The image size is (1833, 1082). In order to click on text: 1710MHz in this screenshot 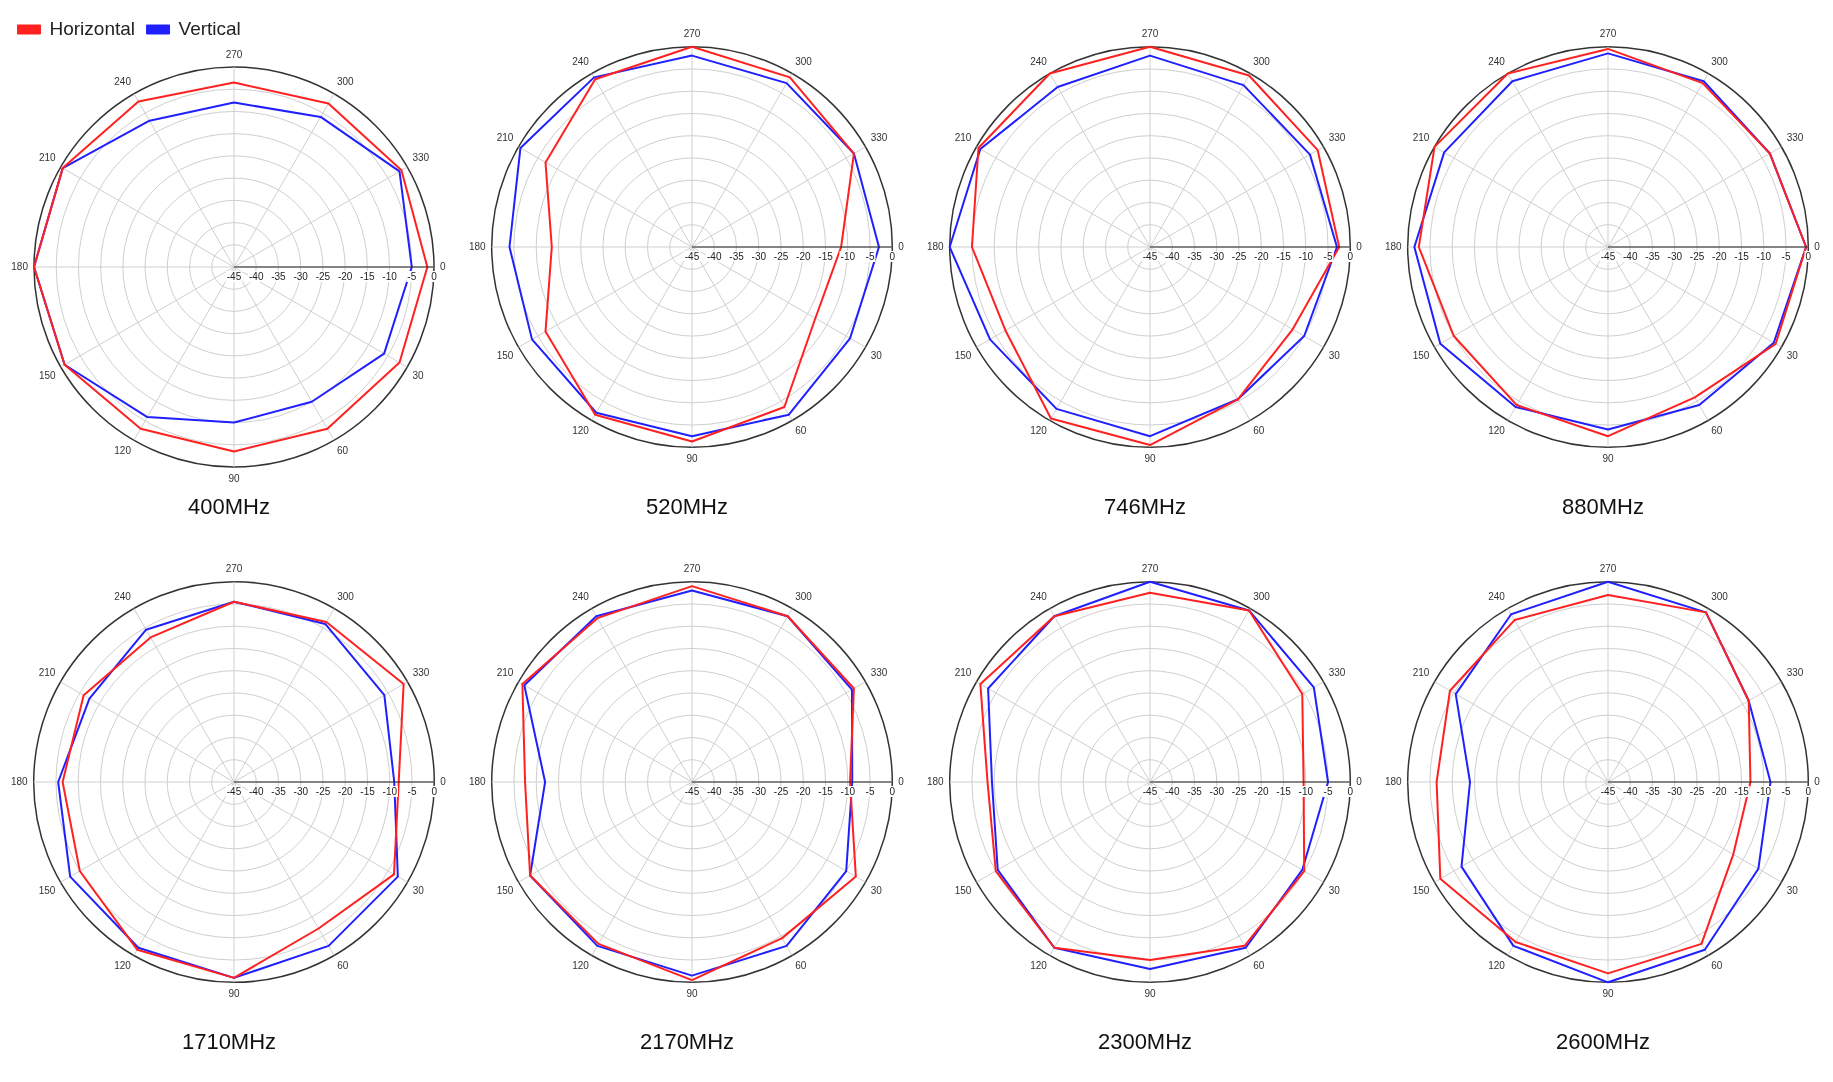, I will do `click(229, 1041)`.